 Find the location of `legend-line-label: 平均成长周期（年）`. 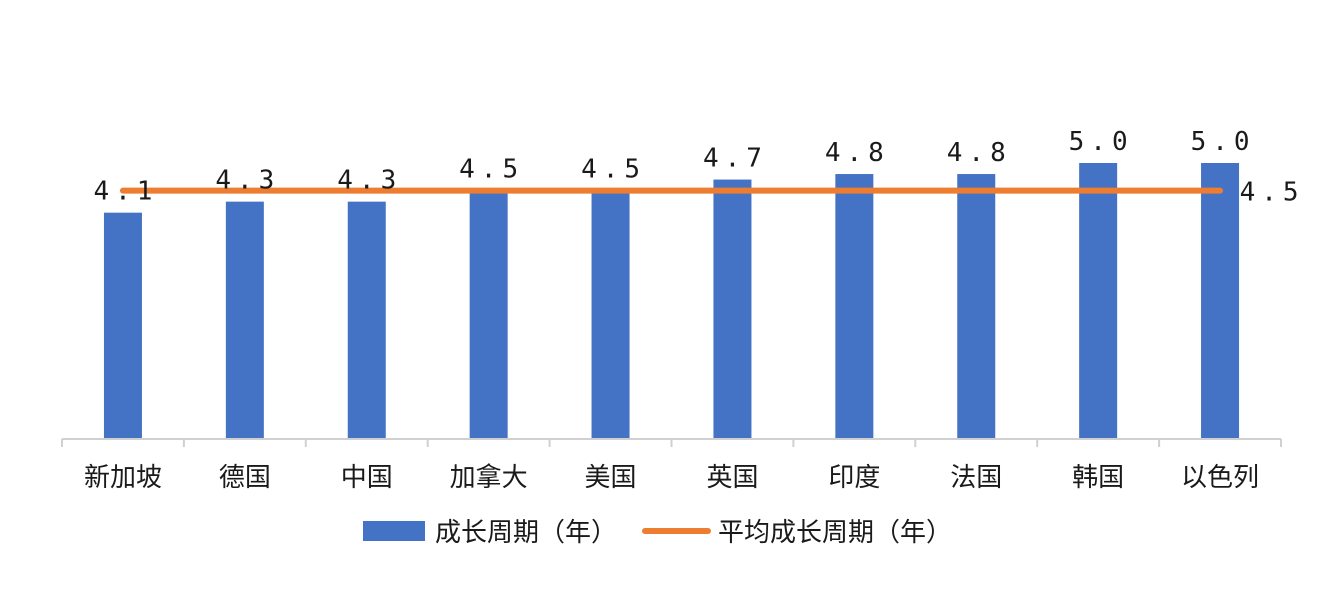

legend-line-label: 平均成长周期（年） is located at coordinates (835, 533).